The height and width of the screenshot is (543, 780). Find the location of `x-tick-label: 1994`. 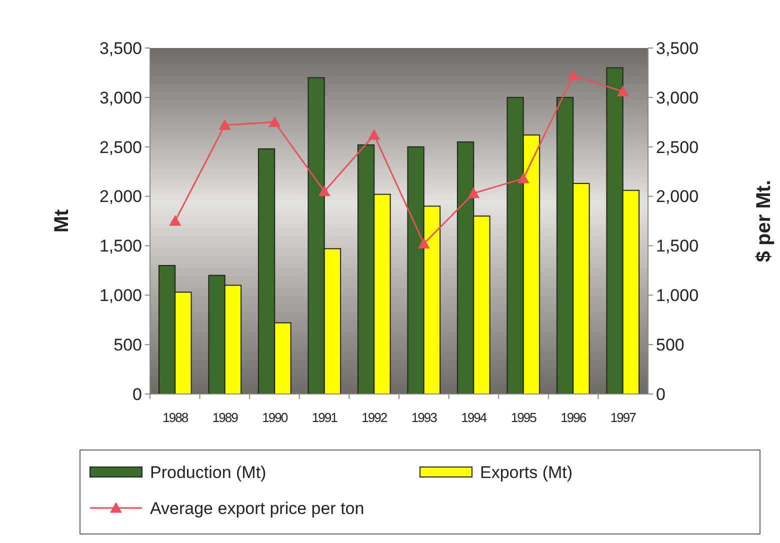

x-tick-label: 1994 is located at coordinates (474, 417).